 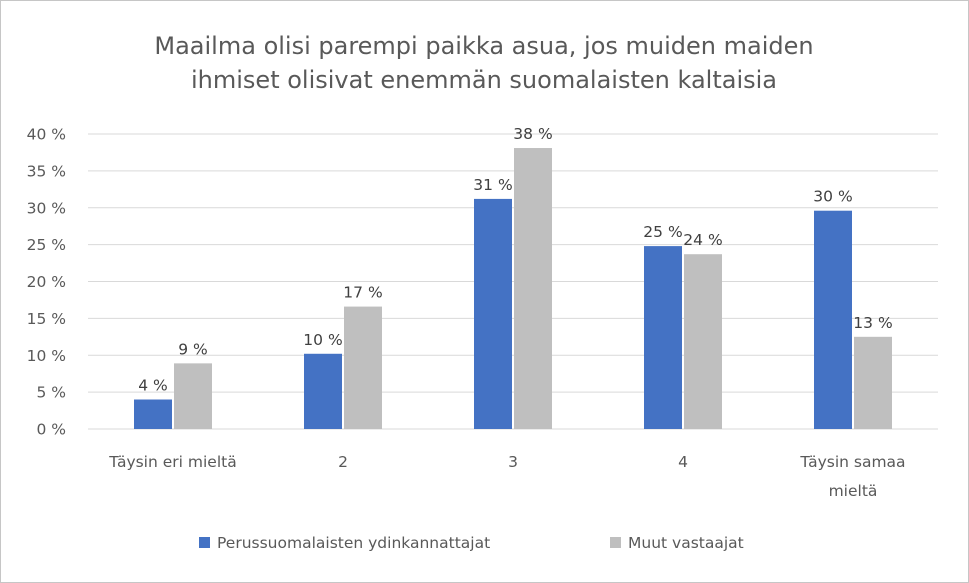 I want to click on data-label: 17 %, so click(x=362, y=293).